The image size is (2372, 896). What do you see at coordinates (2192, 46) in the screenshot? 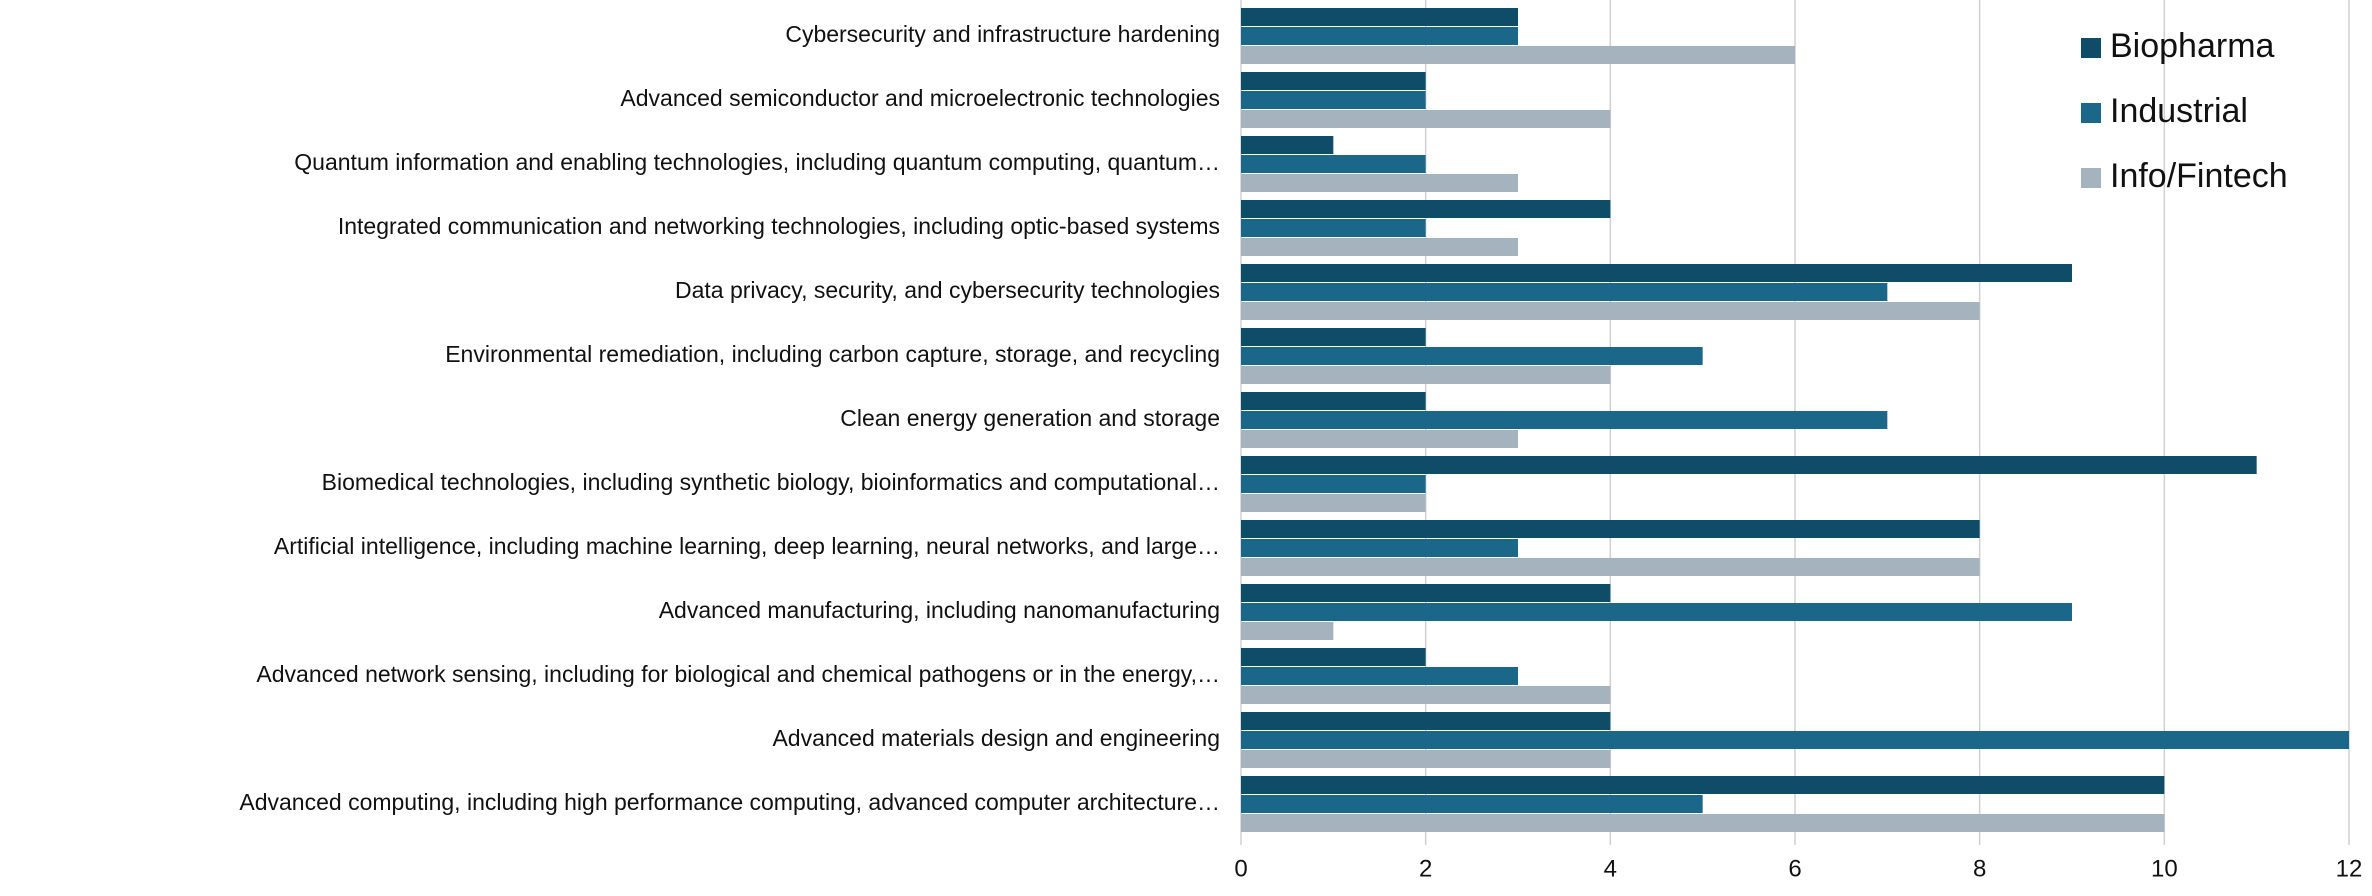
I see `legend-label: Biopharma` at bounding box center [2192, 46].